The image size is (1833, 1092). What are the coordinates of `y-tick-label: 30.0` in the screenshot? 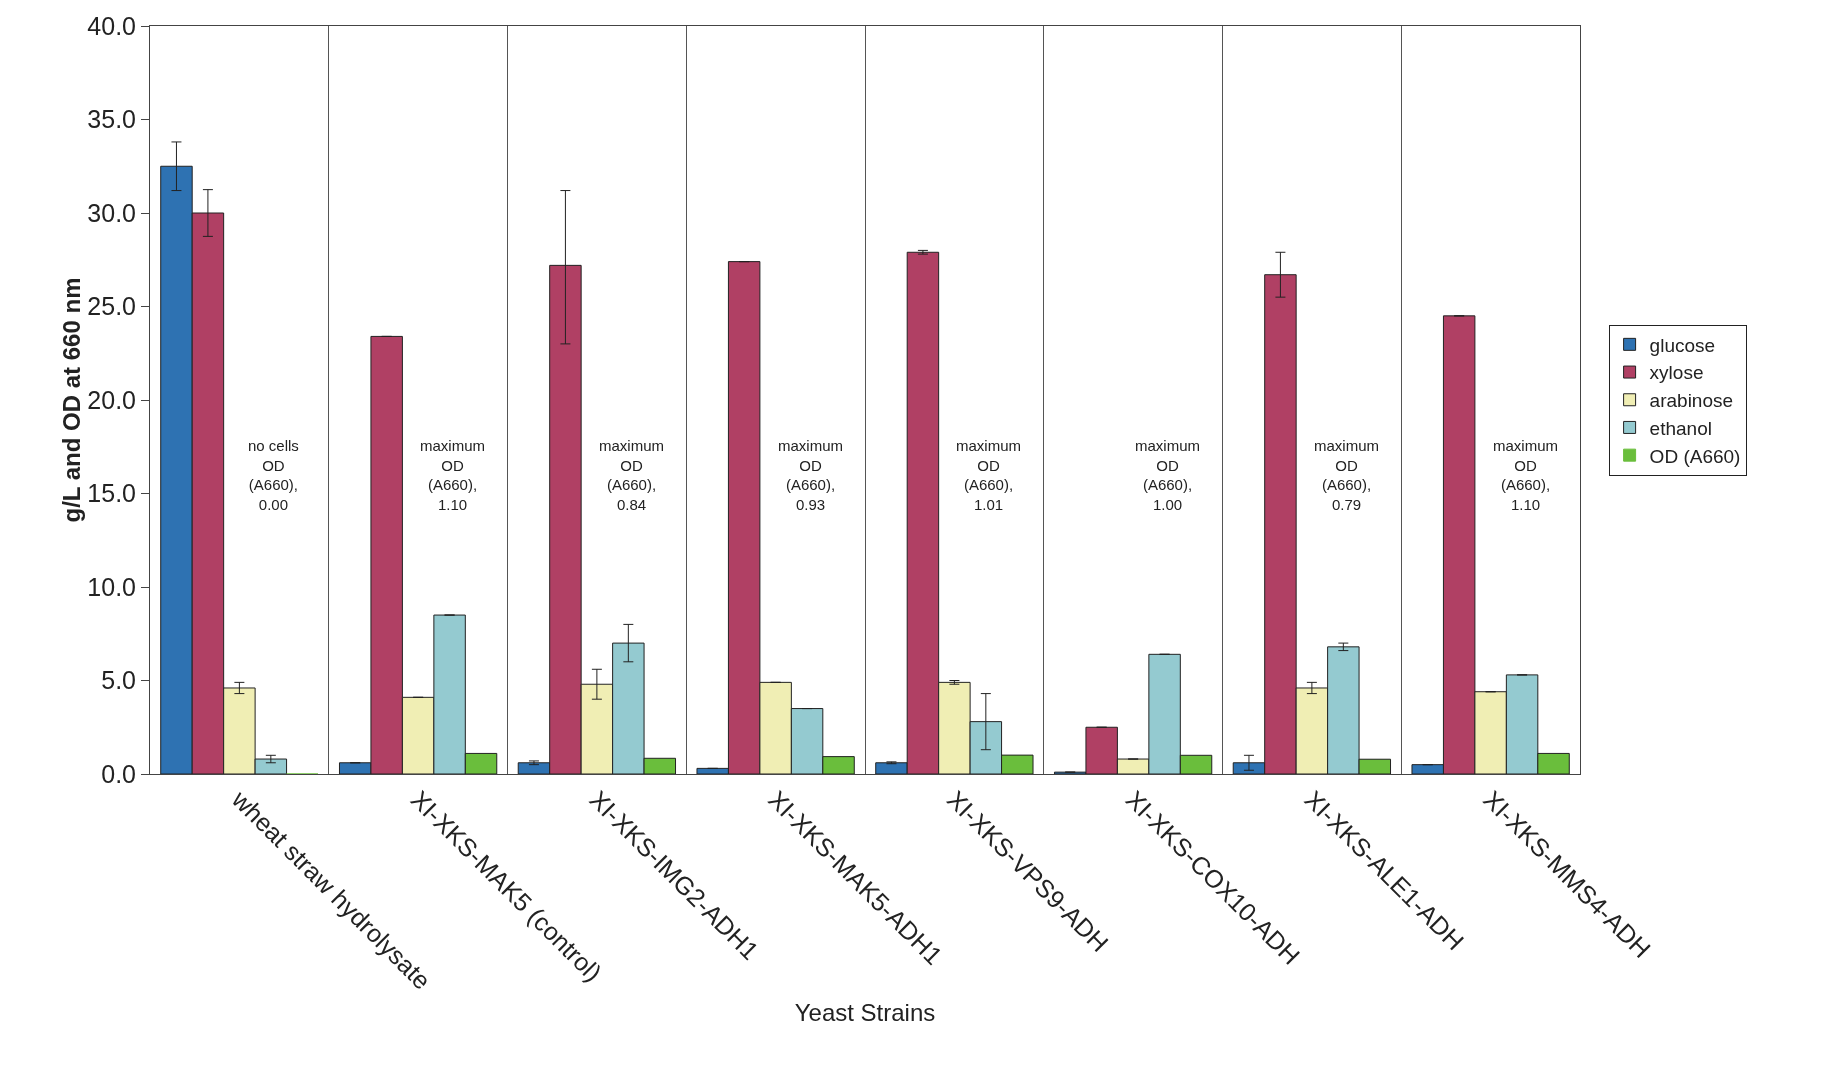 It's located at (111, 212).